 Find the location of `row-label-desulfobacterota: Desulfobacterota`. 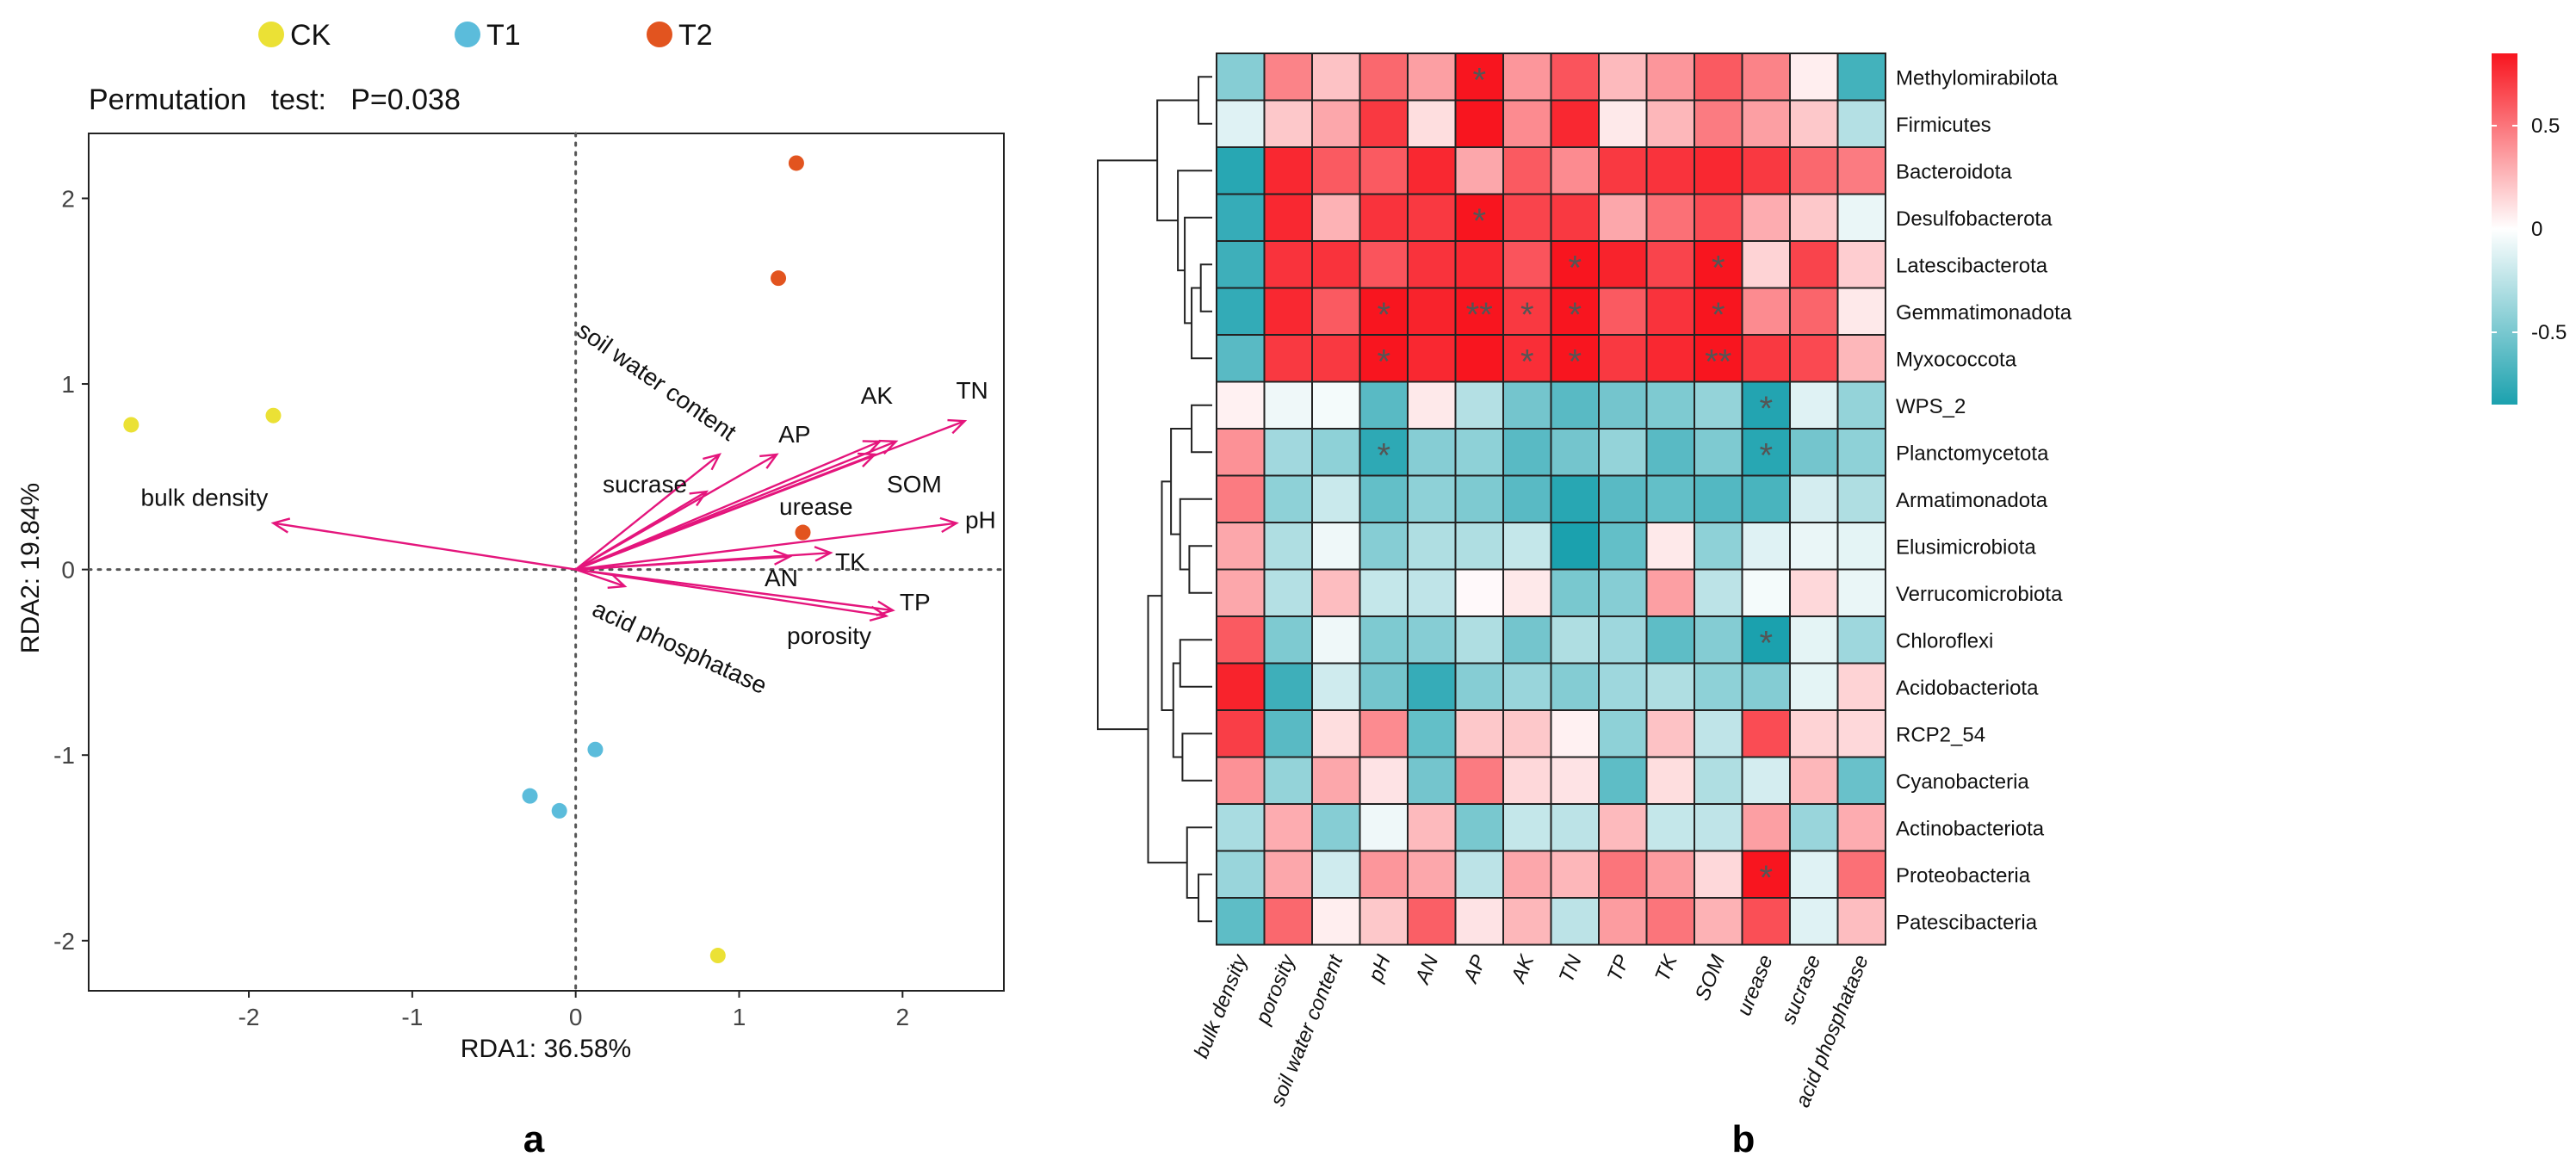

row-label-desulfobacterota: Desulfobacterota is located at coordinates (1974, 219).